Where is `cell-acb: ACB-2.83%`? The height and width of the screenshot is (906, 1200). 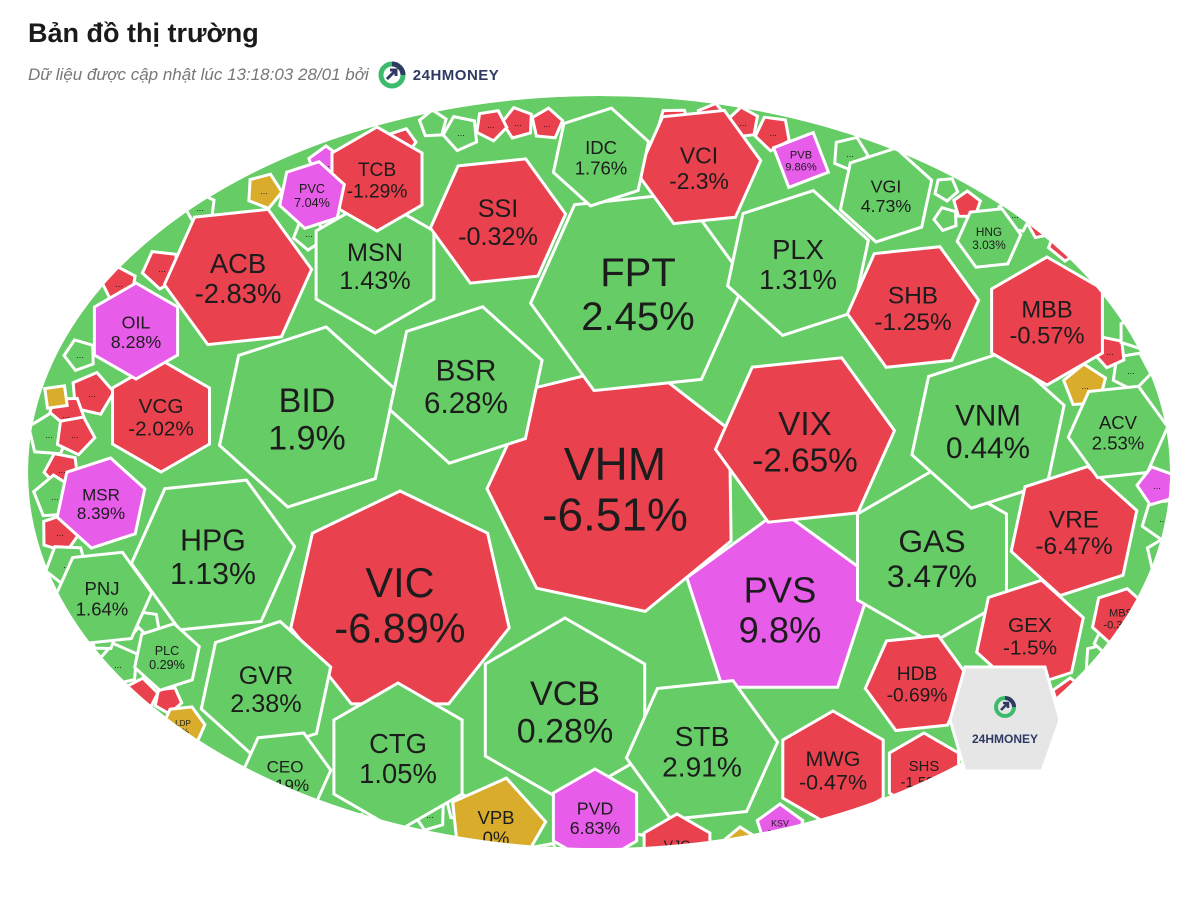 cell-acb: ACB-2.83% is located at coordinates (238, 277).